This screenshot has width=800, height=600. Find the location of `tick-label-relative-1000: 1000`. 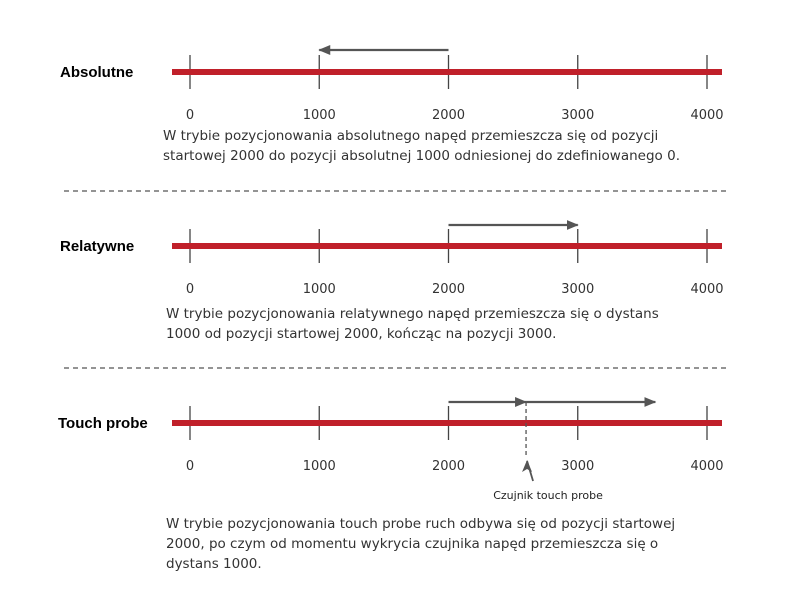

tick-label-relative-1000: 1000 is located at coordinates (319, 289).